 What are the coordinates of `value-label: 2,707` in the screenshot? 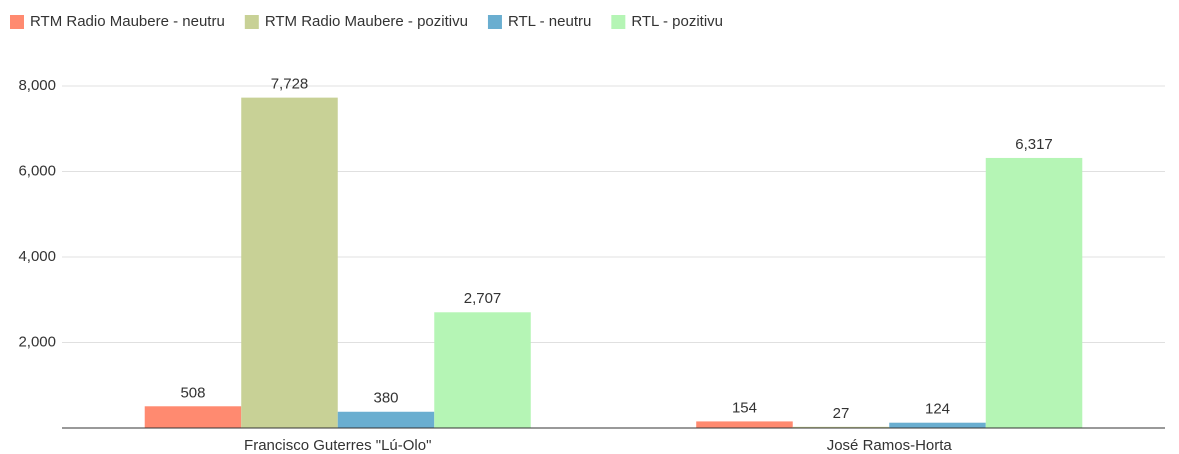 It's located at (483, 298).